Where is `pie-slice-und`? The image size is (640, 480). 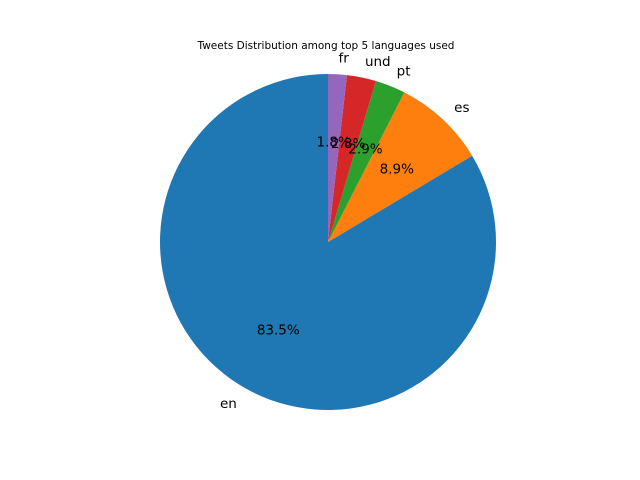 pie-slice-und is located at coordinates (352, 159).